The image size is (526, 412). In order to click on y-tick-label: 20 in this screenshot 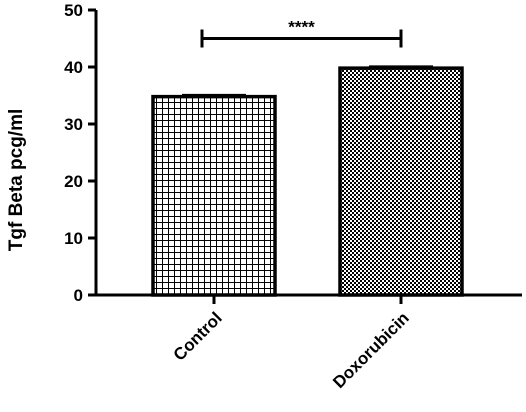, I will do `click(73, 181)`.